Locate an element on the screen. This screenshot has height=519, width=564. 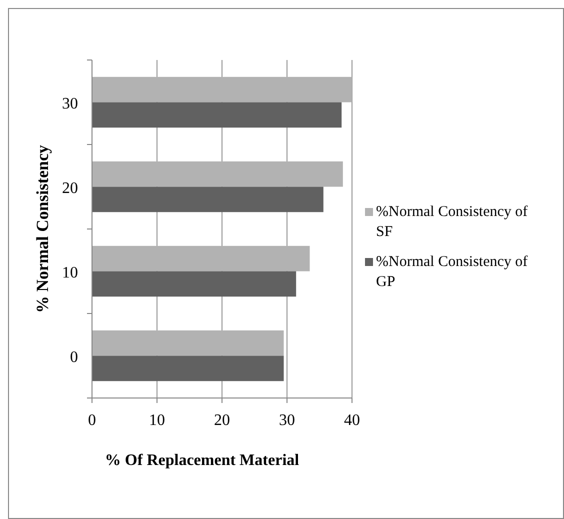
y-tick-label: 10 is located at coordinates (70, 273).